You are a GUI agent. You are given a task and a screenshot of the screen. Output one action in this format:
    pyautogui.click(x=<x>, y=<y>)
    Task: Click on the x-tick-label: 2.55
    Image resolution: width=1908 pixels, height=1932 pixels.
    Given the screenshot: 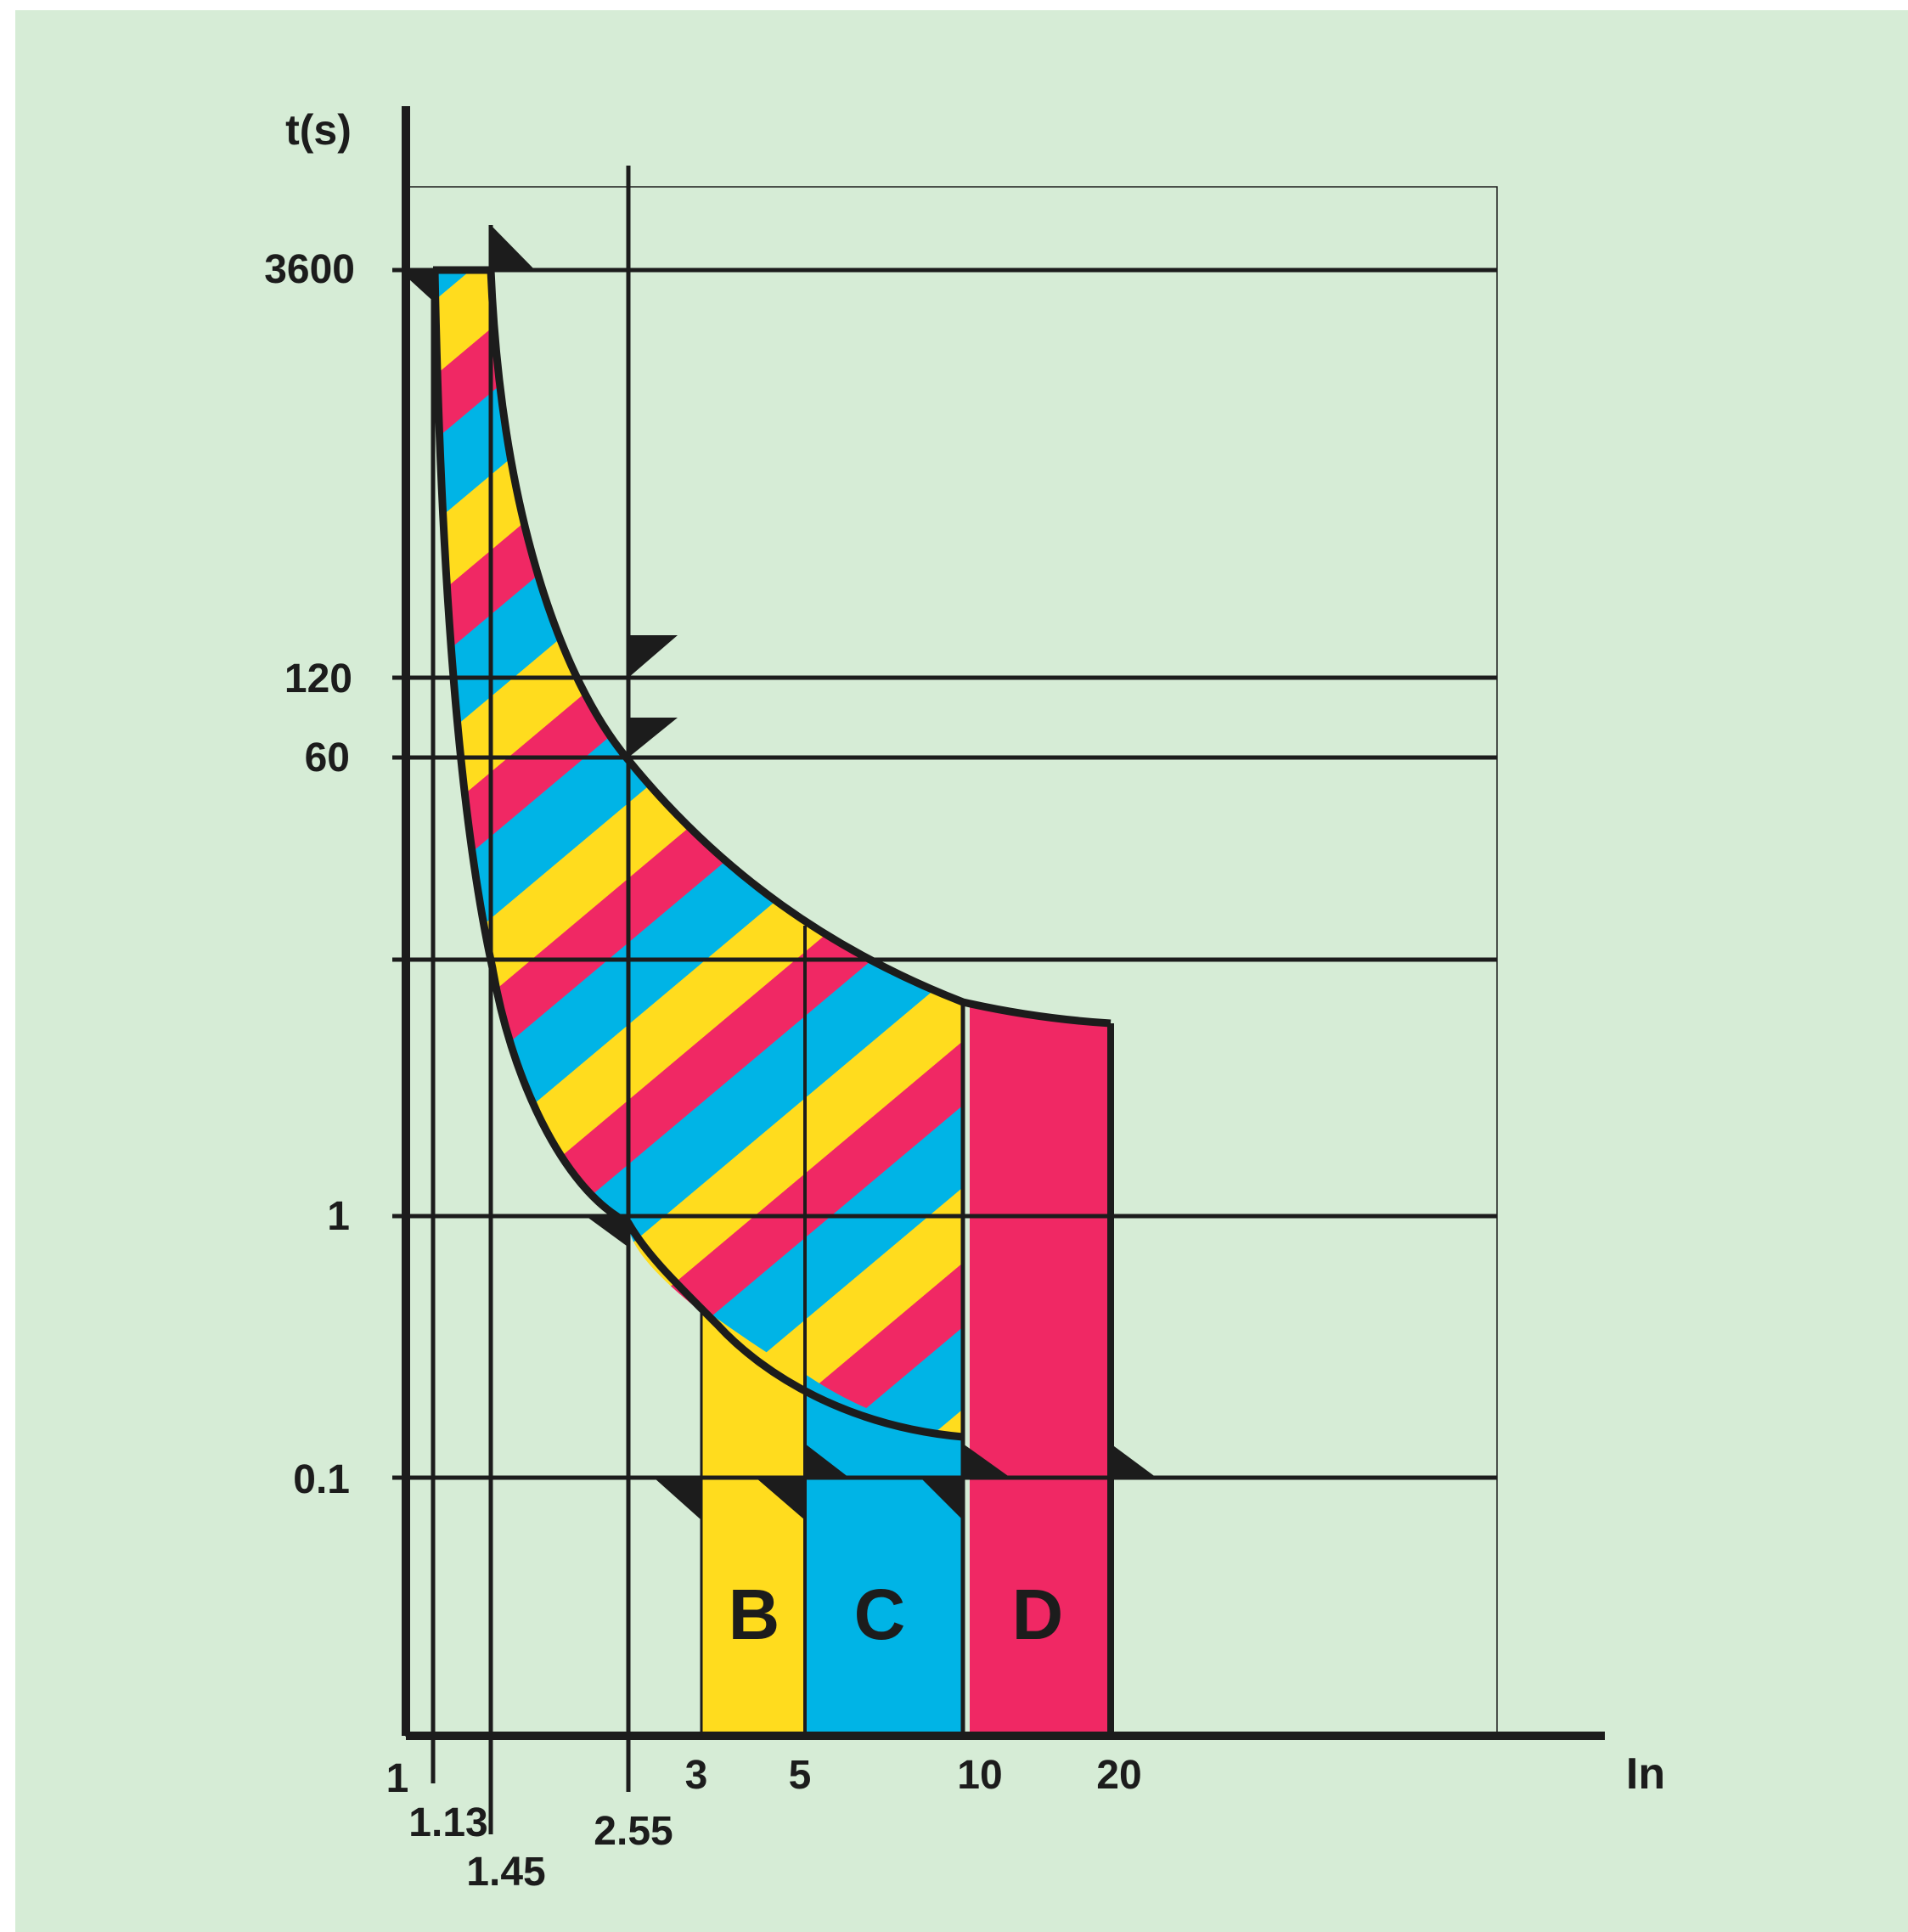 What is the action you would take?
    pyautogui.click(x=633, y=1831)
    